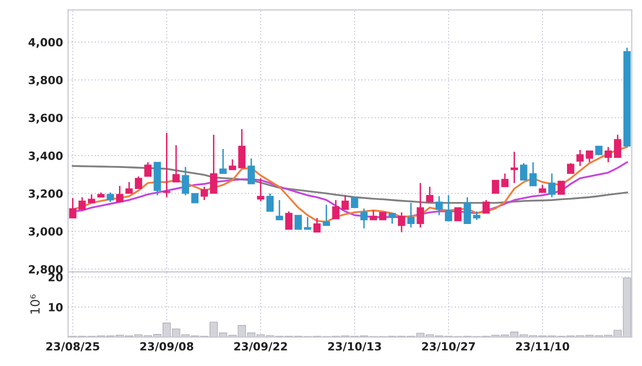 The image size is (642, 366). I want to click on x-tick-label: 23/09/22, so click(260, 347).